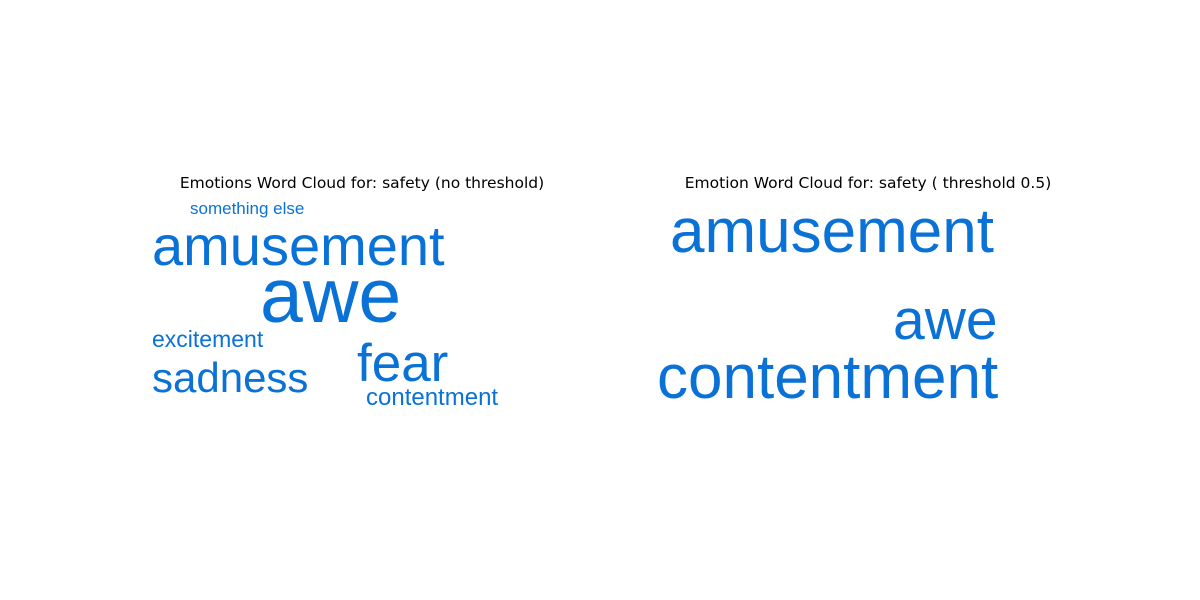  Describe the element at coordinates (247, 208) in the screenshot. I see `word-something-else: something else` at that location.